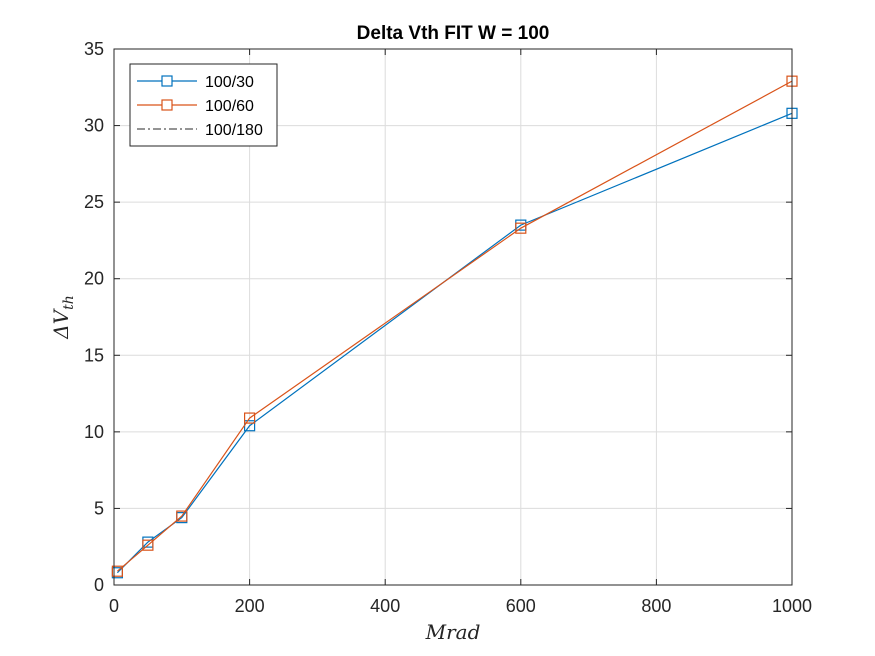 Image resolution: width=875 pixels, height=656 pixels. What do you see at coordinates (203, 105) in the screenshot?
I see `legend: 100/30 100/60 100/180` at bounding box center [203, 105].